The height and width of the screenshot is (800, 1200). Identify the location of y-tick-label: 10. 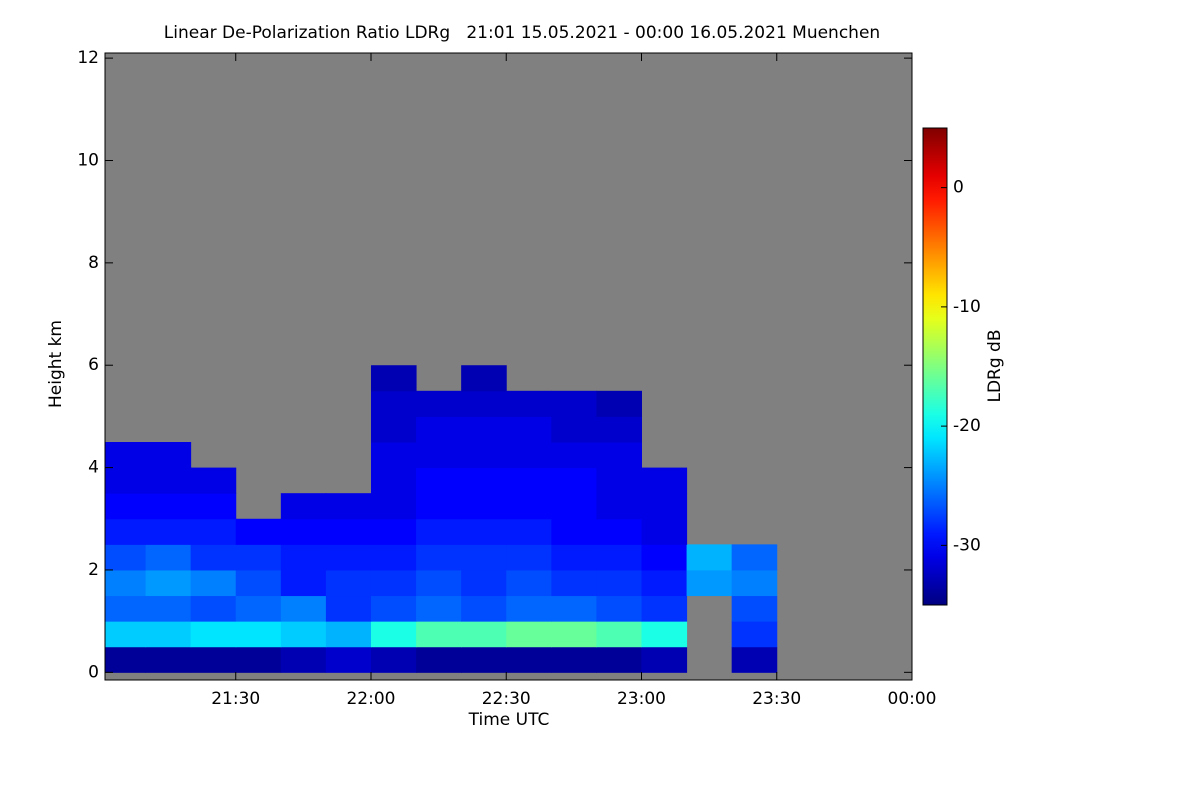
(88, 160).